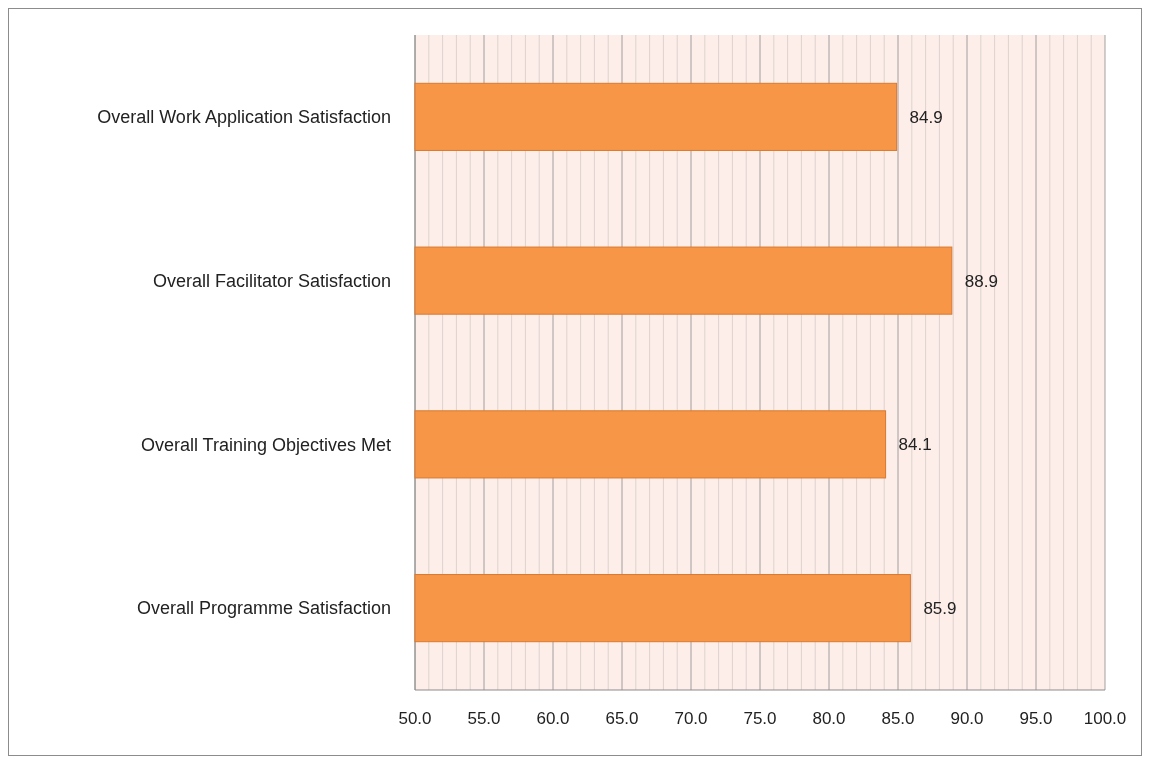 The width and height of the screenshot is (1150, 764). What do you see at coordinates (263, 608) in the screenshot?
I see `y-tick-label: Overall Programme Satisfaction` at bounding box center [263, 608].